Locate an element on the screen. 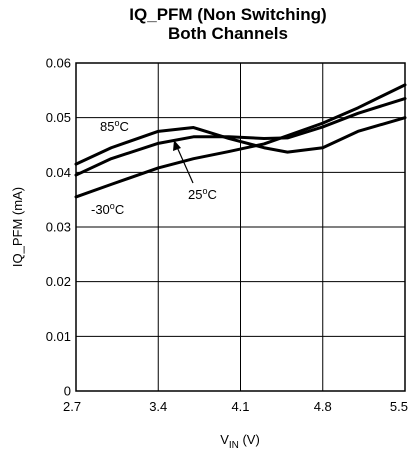 The image size is (417, 454). chart-subtitle: Both Channels is located at coordinates (228, 33).